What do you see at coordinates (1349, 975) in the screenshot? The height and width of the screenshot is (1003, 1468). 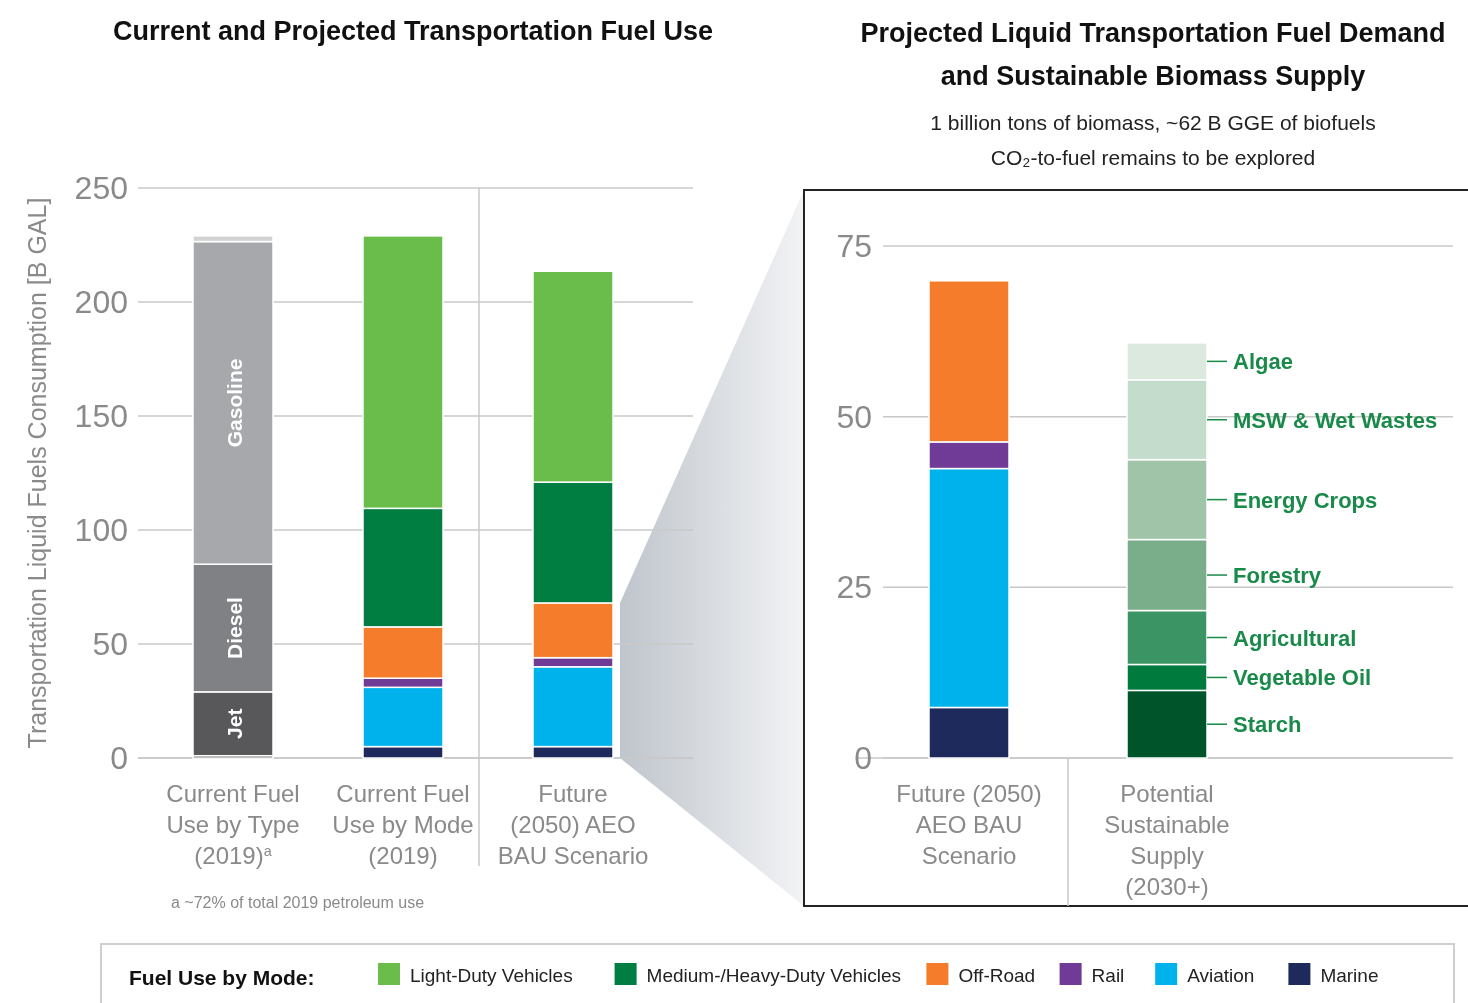 I see `legend-label: Marine` at bounding box center [1349, 975].